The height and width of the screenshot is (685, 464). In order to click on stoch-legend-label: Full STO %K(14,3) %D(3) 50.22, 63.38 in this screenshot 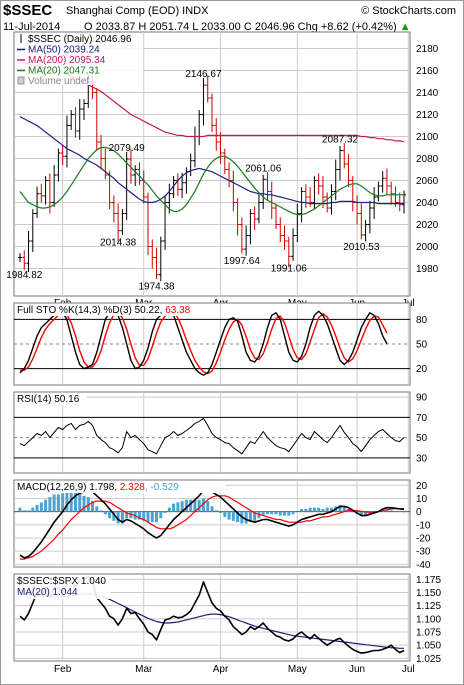, I will do `click(104, 310)`.